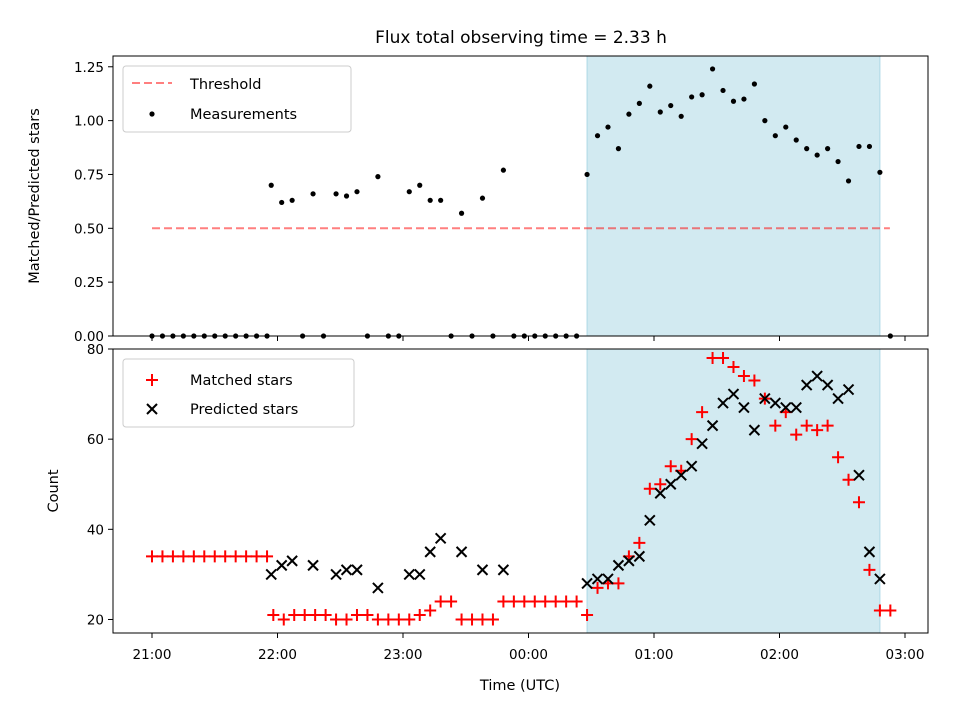 The height and width of the screenshot is (720, 960). I want to click on legend-predicted-label: Predicted stars, so click(244, 410).